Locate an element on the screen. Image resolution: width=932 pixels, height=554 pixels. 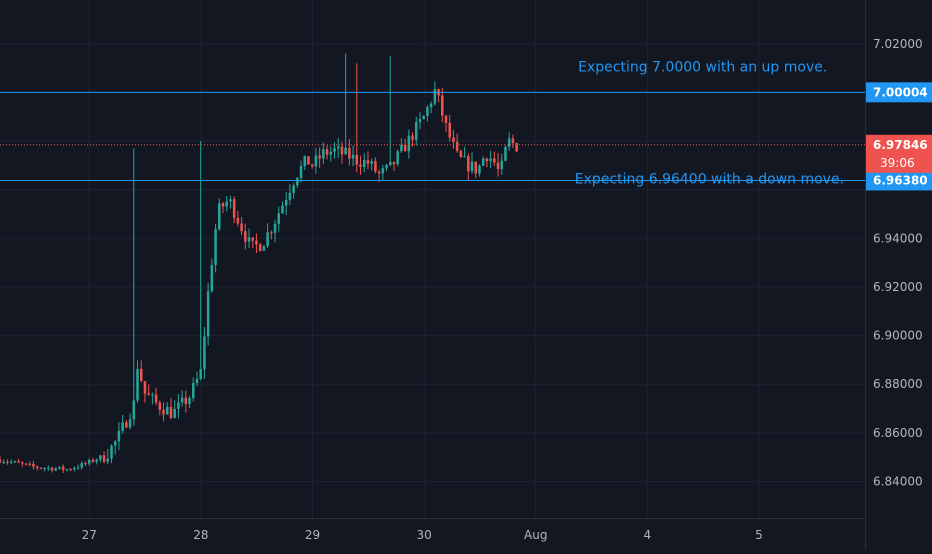
y-tick-label: 6.90000 is located at coordinates (898, 336).